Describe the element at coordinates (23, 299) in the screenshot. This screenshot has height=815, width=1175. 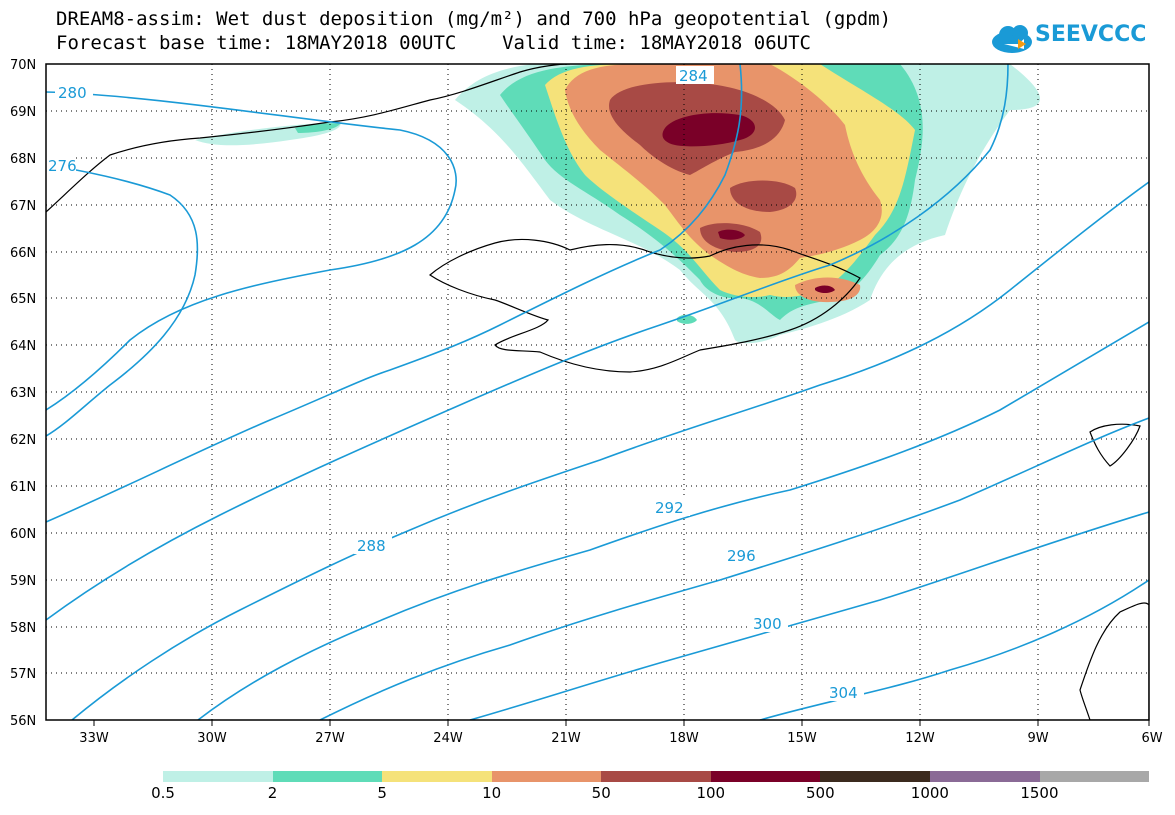
I see `lat-label: 65N` at that location.